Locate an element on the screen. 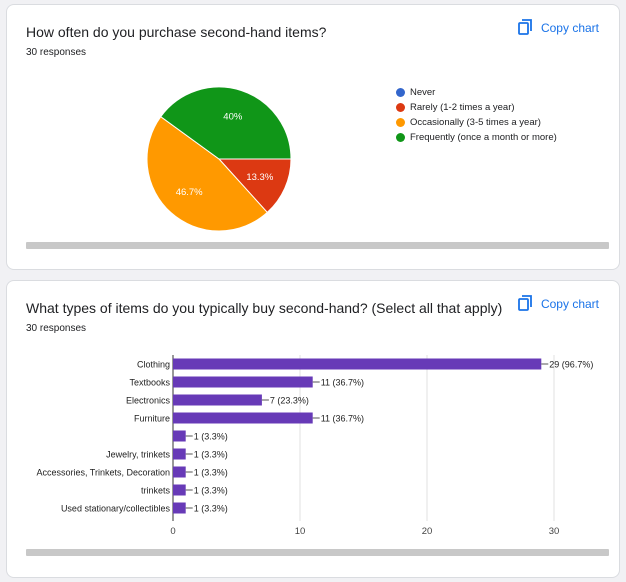 Image resolution: width=626 pixels, height=582 pixels. legend-label: Never is located at coordinates (423, 92).